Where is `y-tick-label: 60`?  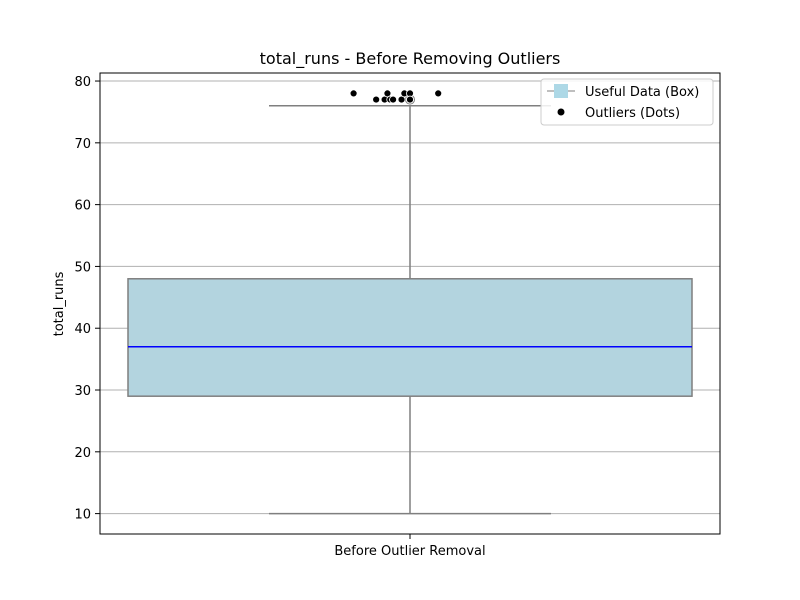
y-tick-label: 60 is located at coordinates (82, 206).